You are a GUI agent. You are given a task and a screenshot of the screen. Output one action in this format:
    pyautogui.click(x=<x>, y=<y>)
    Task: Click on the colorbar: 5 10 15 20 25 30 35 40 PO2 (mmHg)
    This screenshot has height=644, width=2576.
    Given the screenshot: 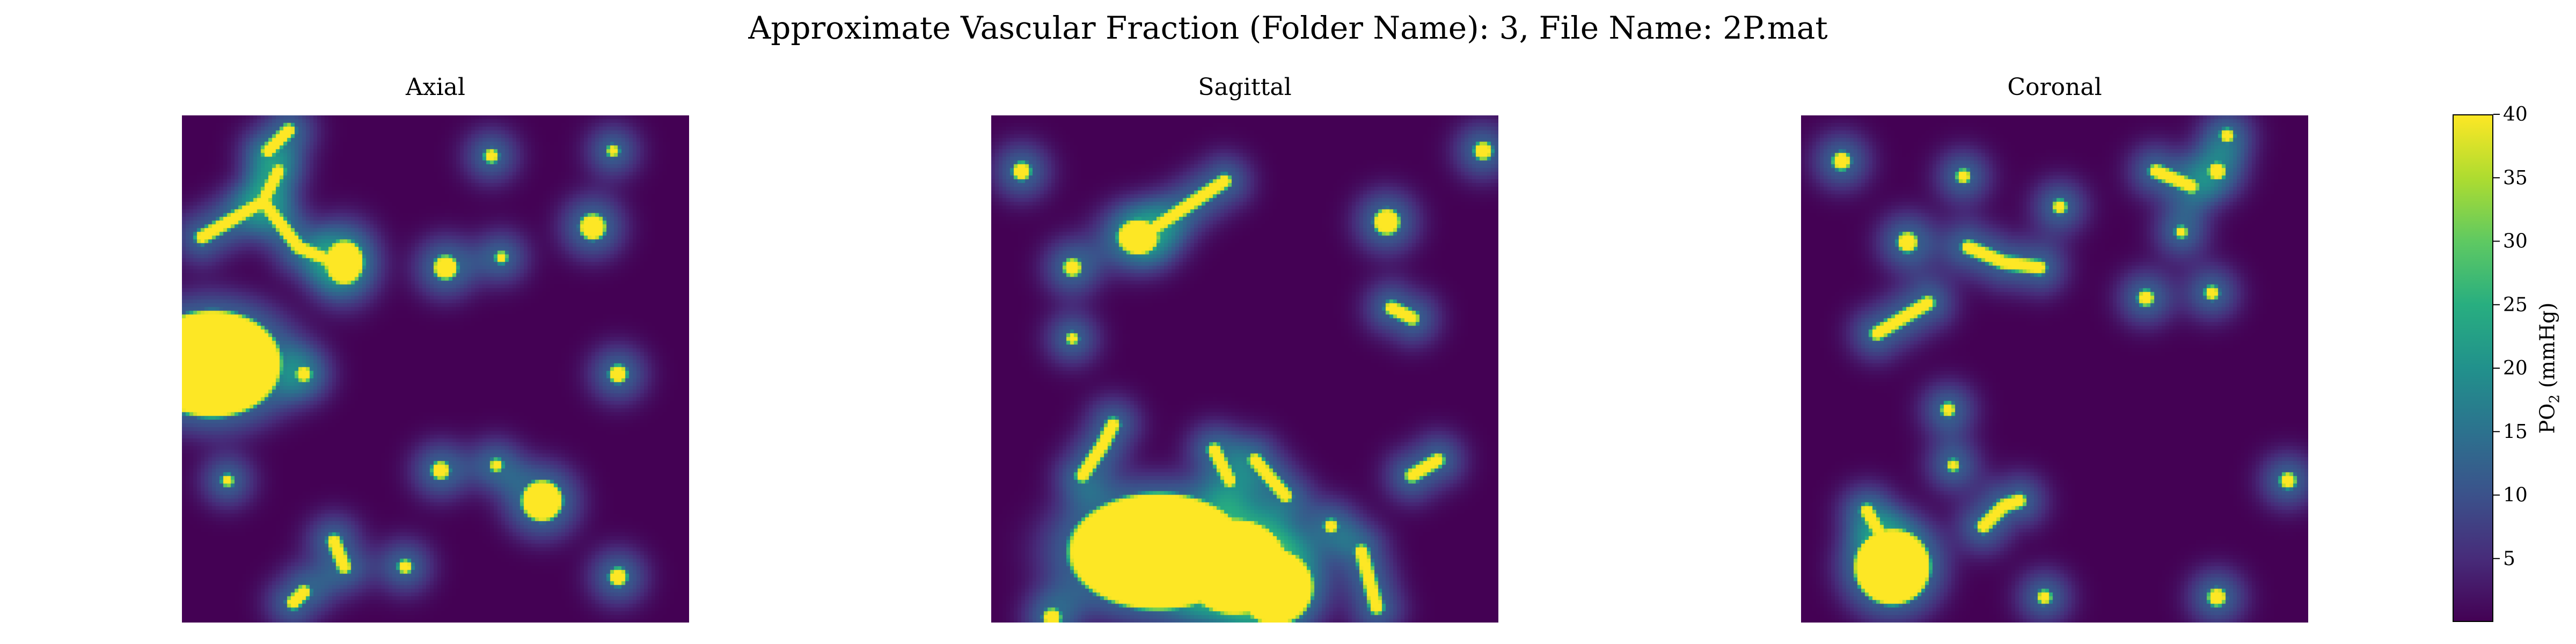 What is the action you would take?
    pyautogui.click(x=2514, y=363)
    